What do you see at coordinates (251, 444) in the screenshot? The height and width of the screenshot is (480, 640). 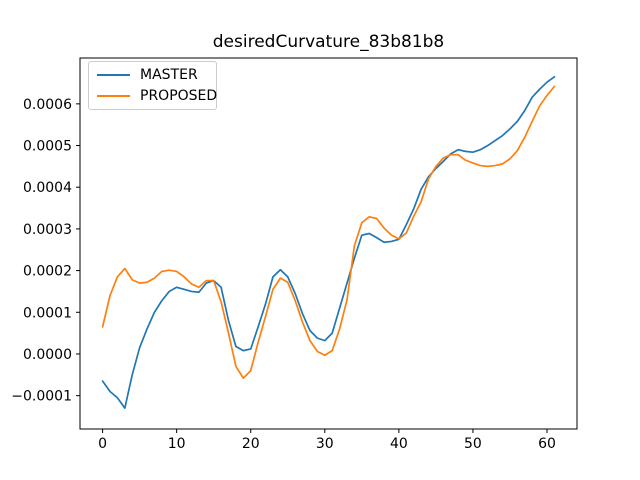 I see `x-tick-label: 20` at bounding box center [251, 444].